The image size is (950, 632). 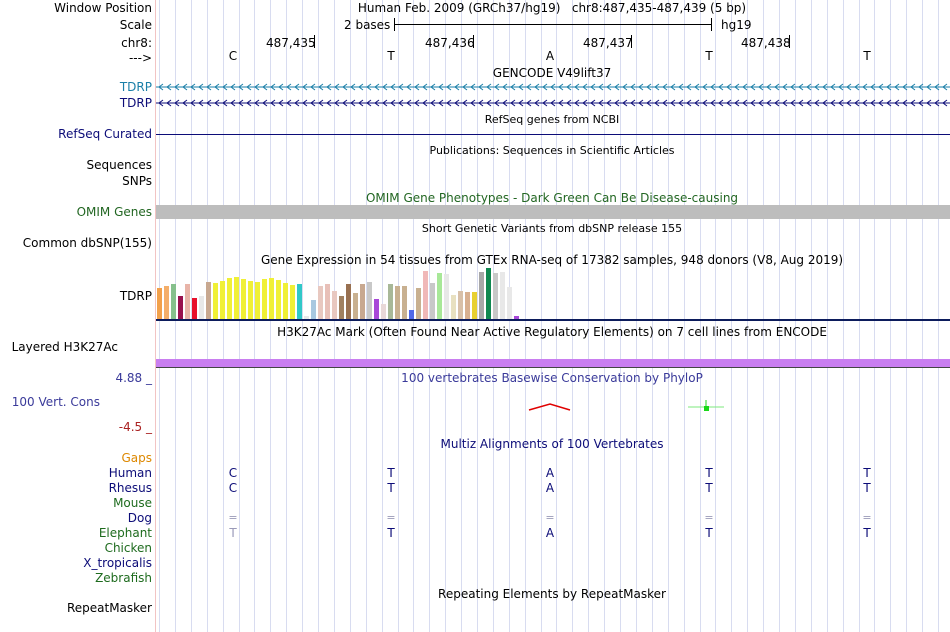 What do you see at coordinates (132, 503) in the screenshot?
I see `species-mouse-label: Mouse` at bounding box center [132, 503].